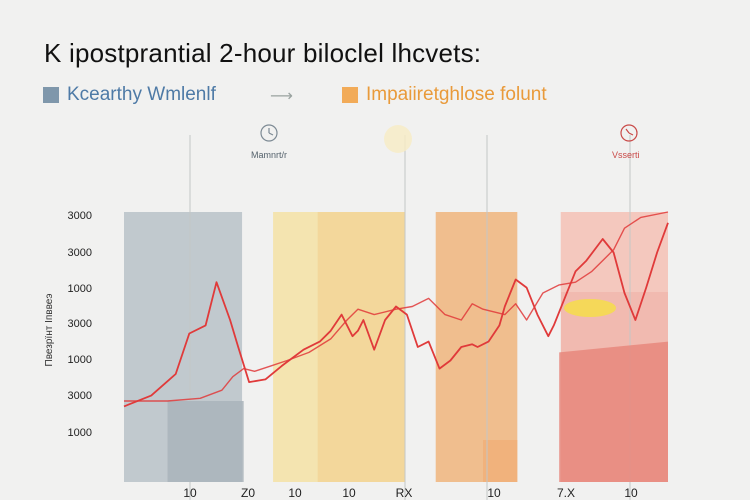  I want to click on legend-label-impaired: Impaiiretghlose folunt, so click(456, 94).